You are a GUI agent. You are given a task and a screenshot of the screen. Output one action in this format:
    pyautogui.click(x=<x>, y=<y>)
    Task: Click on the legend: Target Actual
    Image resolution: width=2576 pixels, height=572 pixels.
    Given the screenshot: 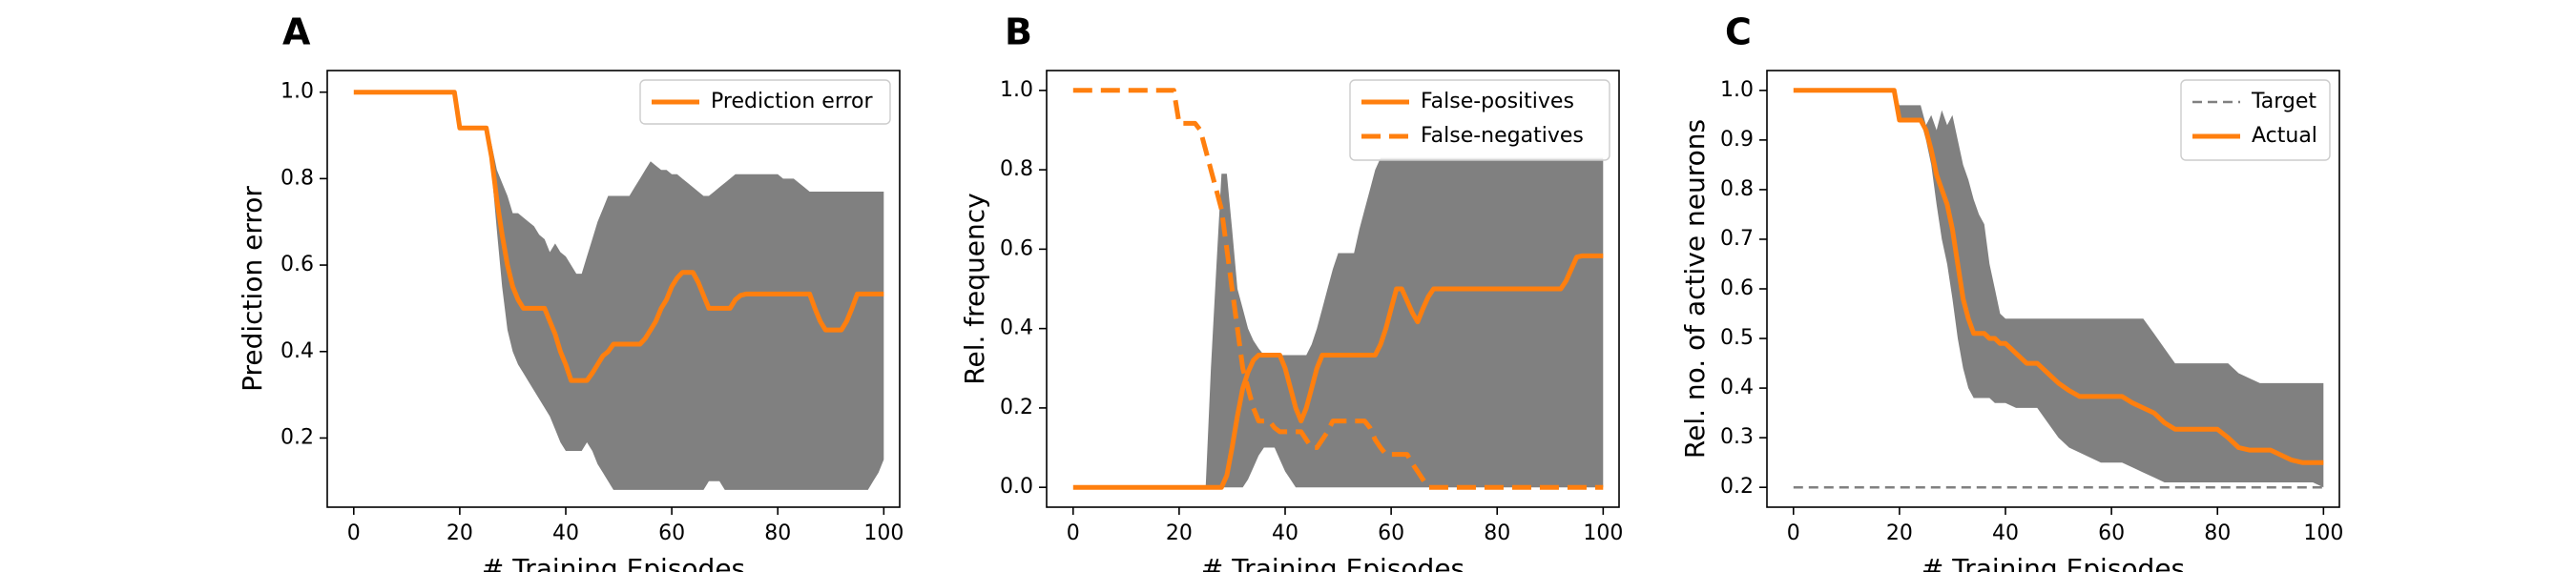 What is the action you would take?
    pyautogui.click(x=2255, y=120)
    